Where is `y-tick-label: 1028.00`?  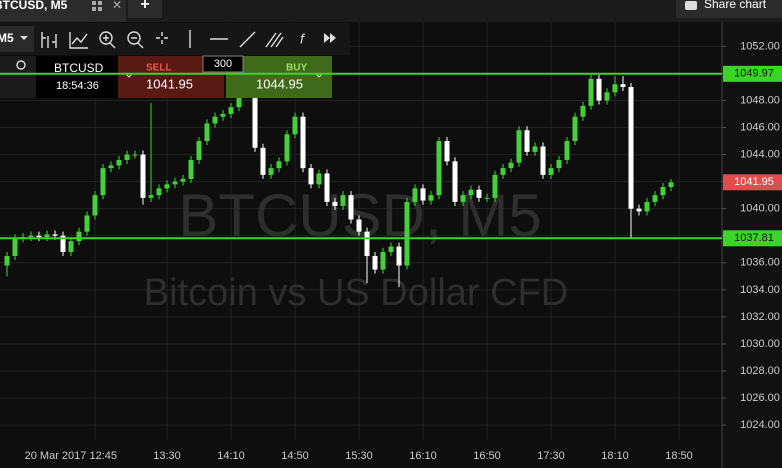
y-tick-label: 1028.00 is located at coordinates (760, 371).